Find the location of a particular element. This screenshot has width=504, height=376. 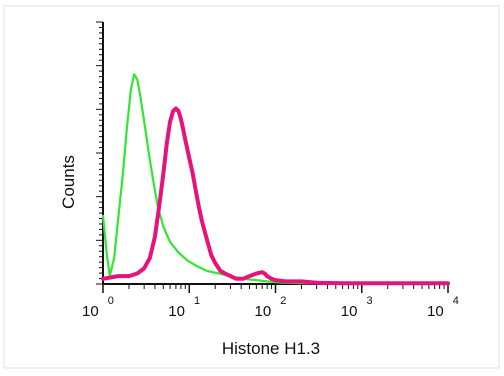

x-tick-label: 10 3 is located at coordinates (356, 308).